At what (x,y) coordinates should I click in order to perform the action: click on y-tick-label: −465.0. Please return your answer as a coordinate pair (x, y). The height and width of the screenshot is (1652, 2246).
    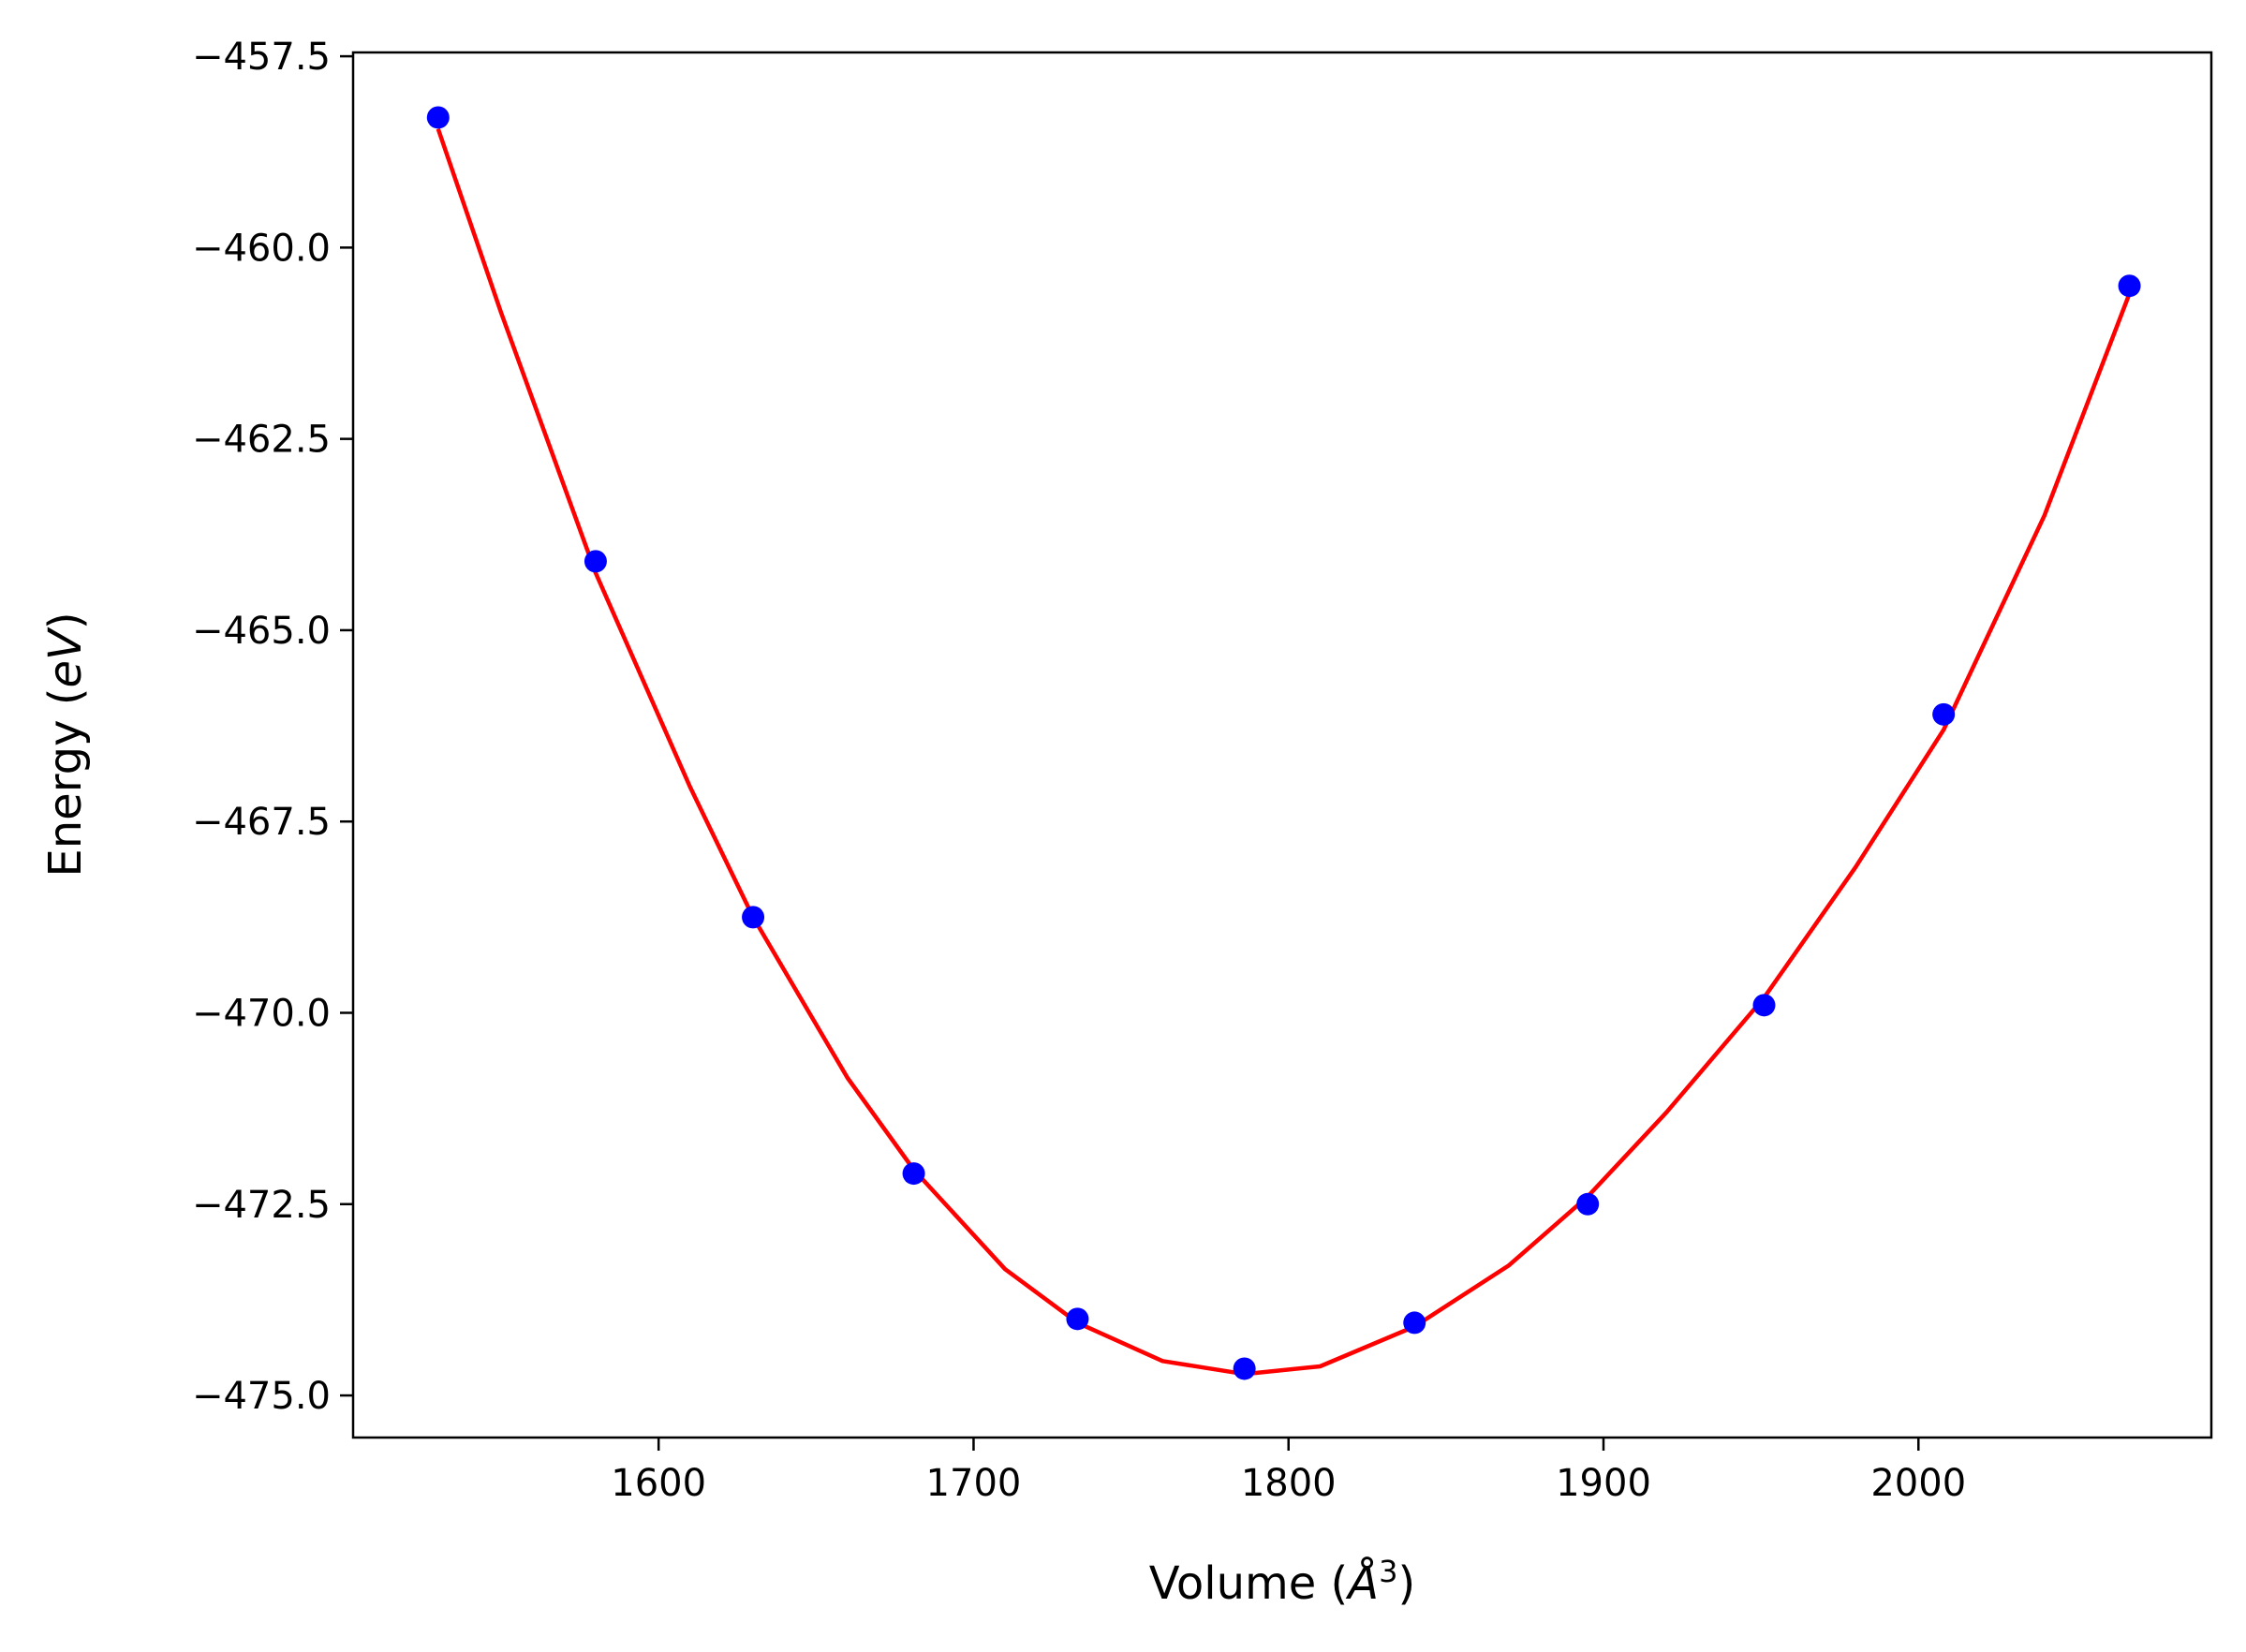
    Looking at the image, I should click on (262, 631).